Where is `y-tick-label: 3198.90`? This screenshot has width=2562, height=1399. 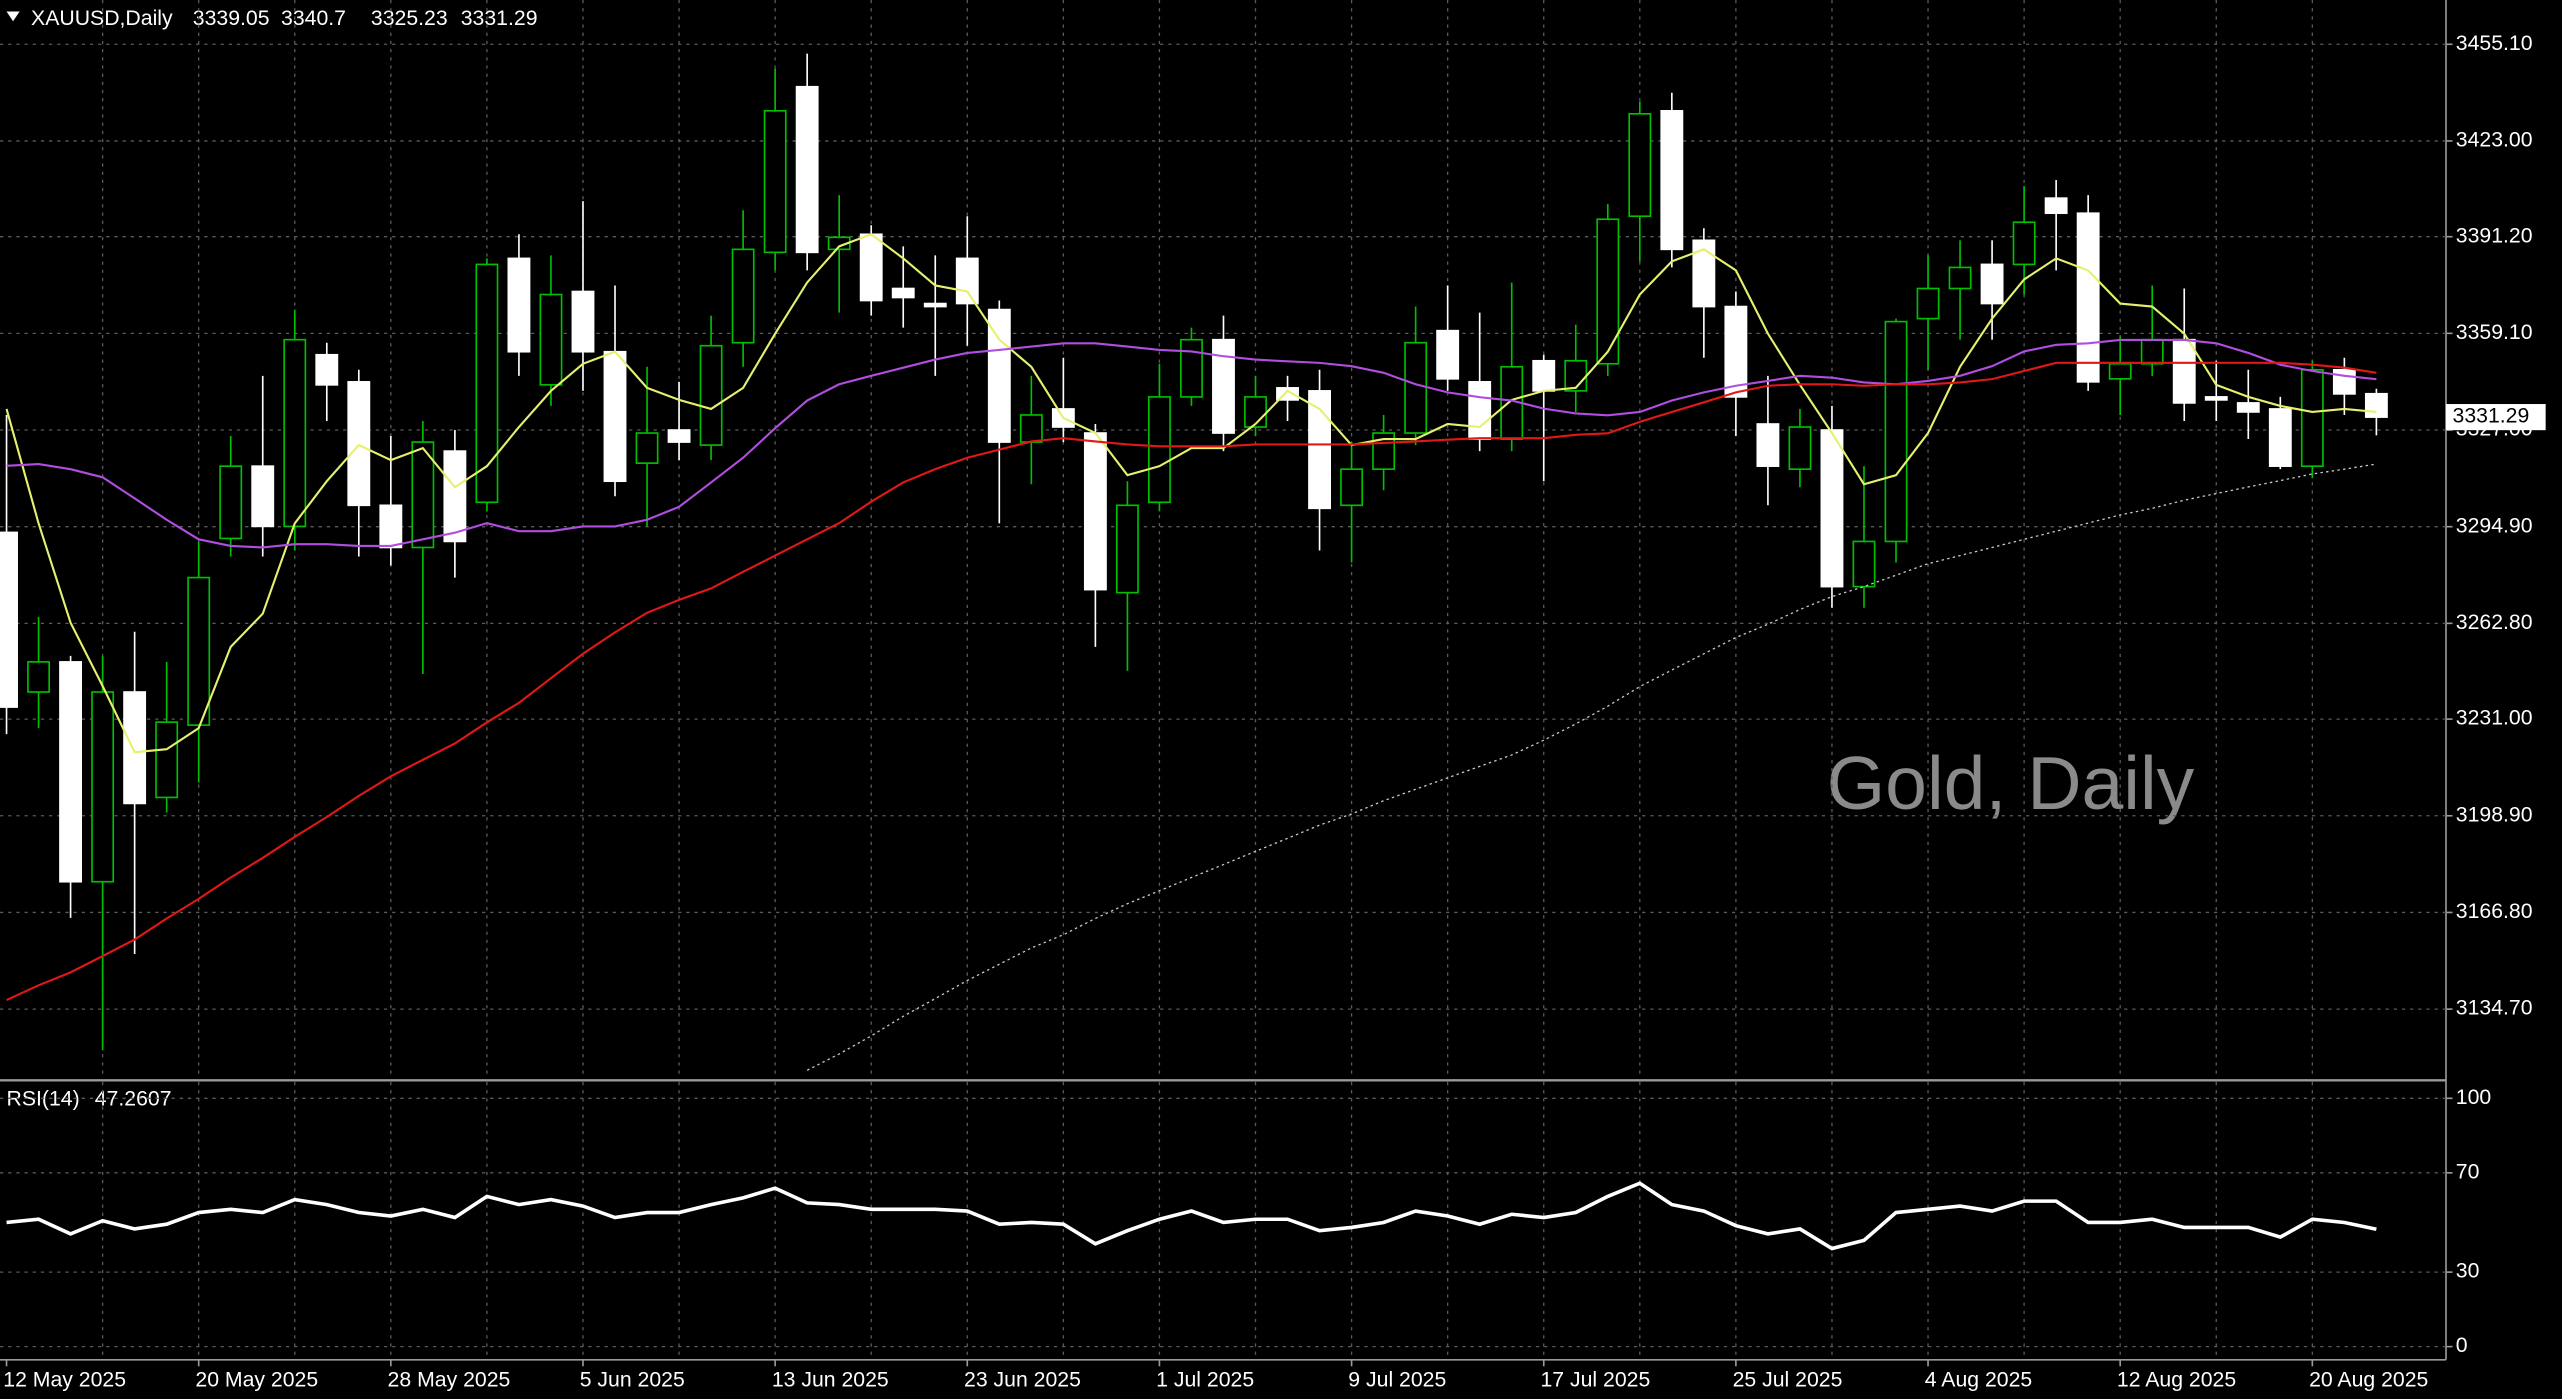
y-tick-label: 3198.90 is located at coordinates (2494, 814).